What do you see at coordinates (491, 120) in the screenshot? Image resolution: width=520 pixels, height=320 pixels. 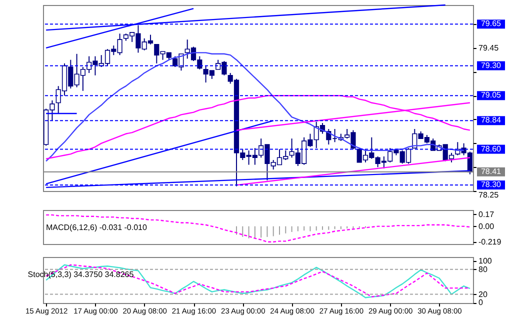 I see `ref-line-label: 78.84` at bounding box center [491, 120].